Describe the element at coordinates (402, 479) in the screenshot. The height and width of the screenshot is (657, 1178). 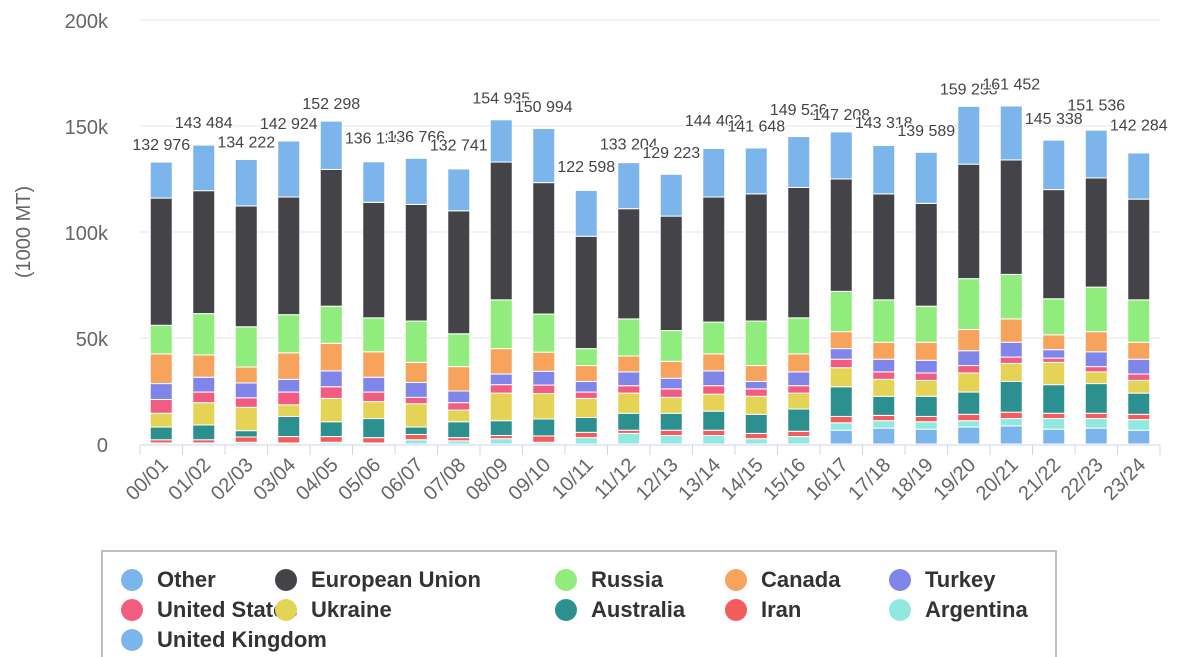
I see `x-tick-label: 06/07` at that location.